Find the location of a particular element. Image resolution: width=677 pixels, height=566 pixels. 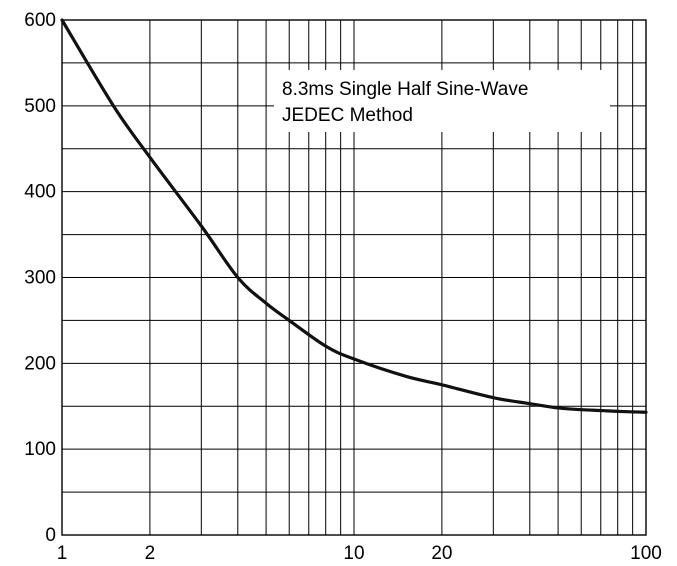

y-tick-label: 600 is located at coordinates (40, 20).